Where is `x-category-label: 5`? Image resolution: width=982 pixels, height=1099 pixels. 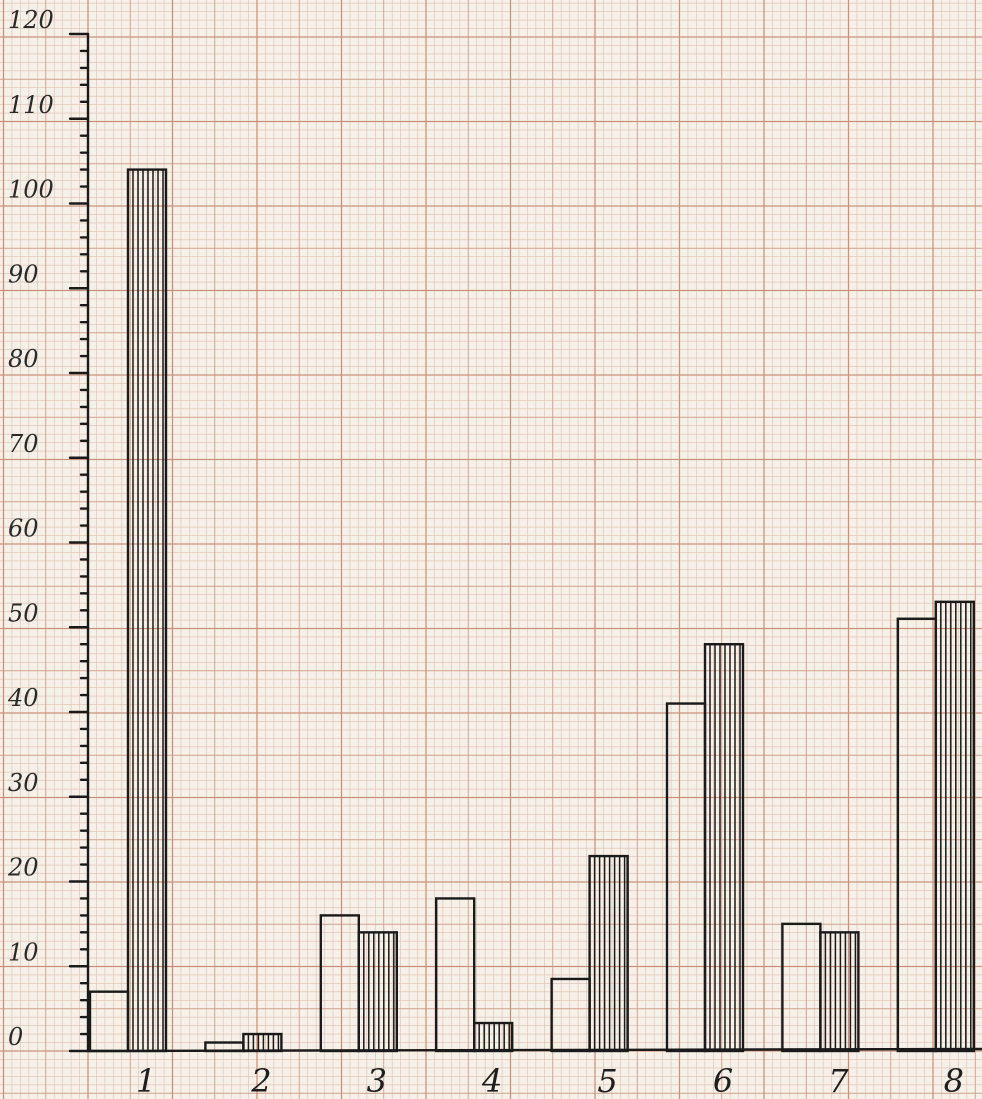
x-category-label: 5 is located at coordinates (607, 1080).